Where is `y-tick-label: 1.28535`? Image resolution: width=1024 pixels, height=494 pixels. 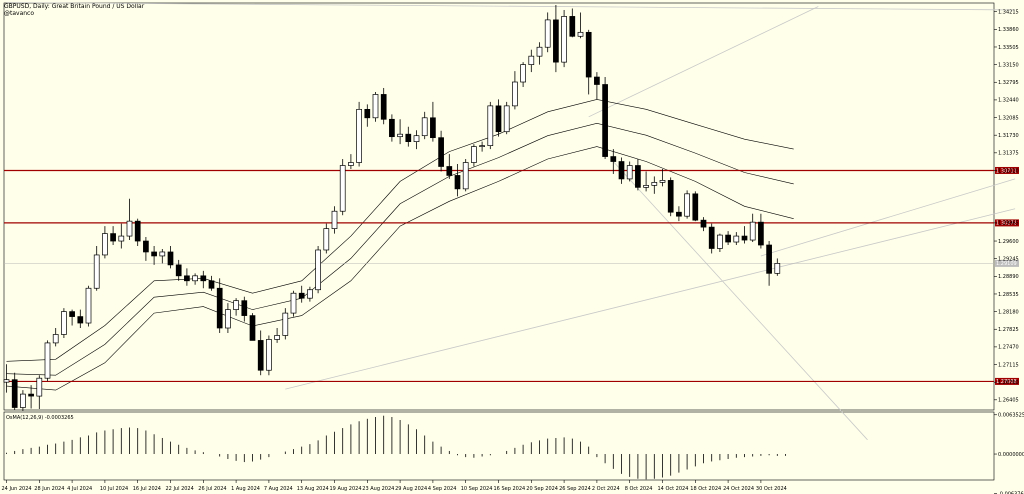 y-tick-label: 1.28535 is located at coordinates (1008, 295).